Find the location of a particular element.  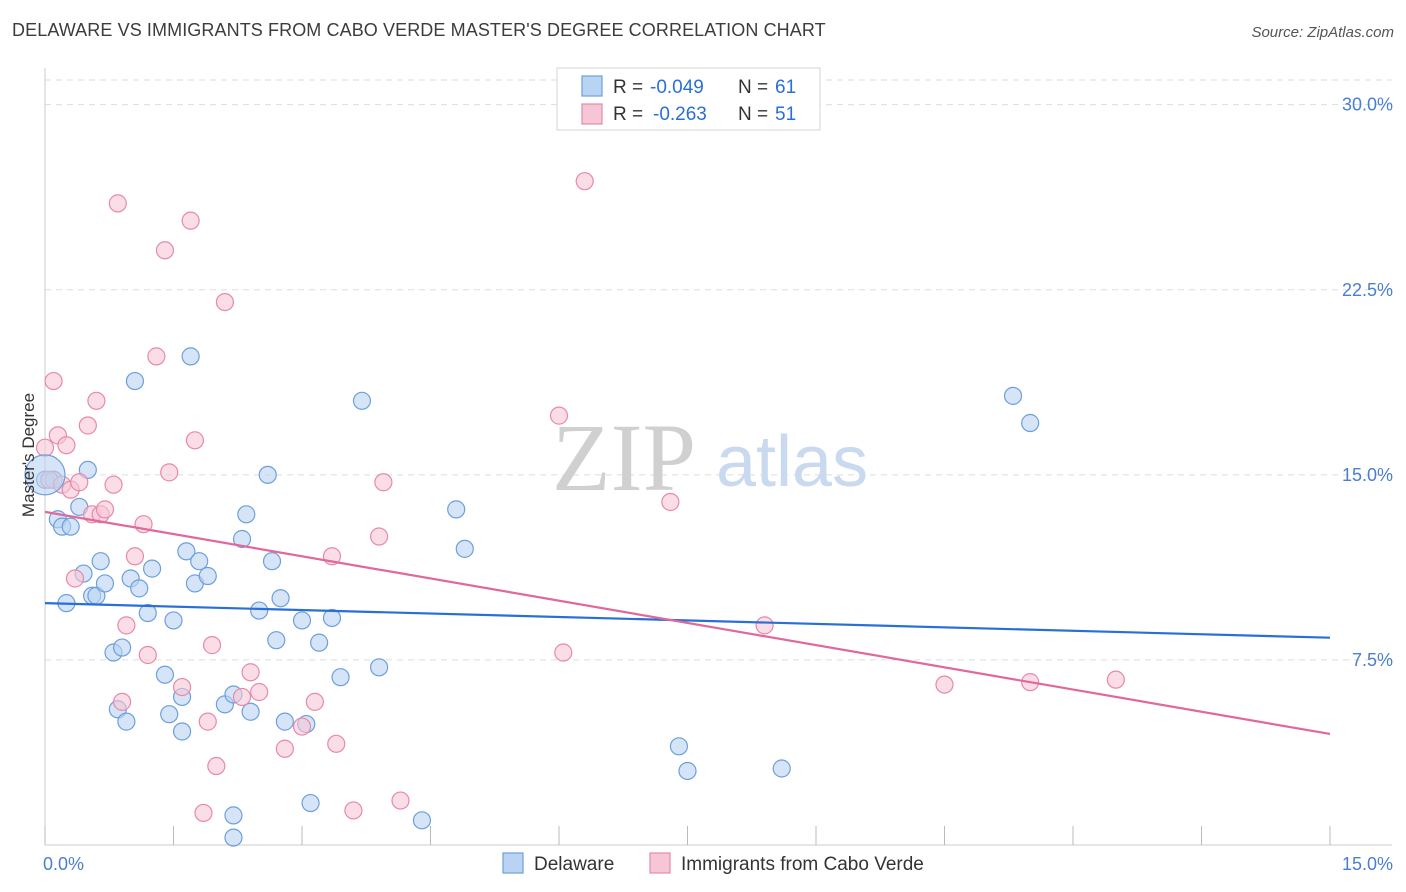

series-legend: Delaware Immigrants from Cabo Verde is located at coordinates (713, 863).